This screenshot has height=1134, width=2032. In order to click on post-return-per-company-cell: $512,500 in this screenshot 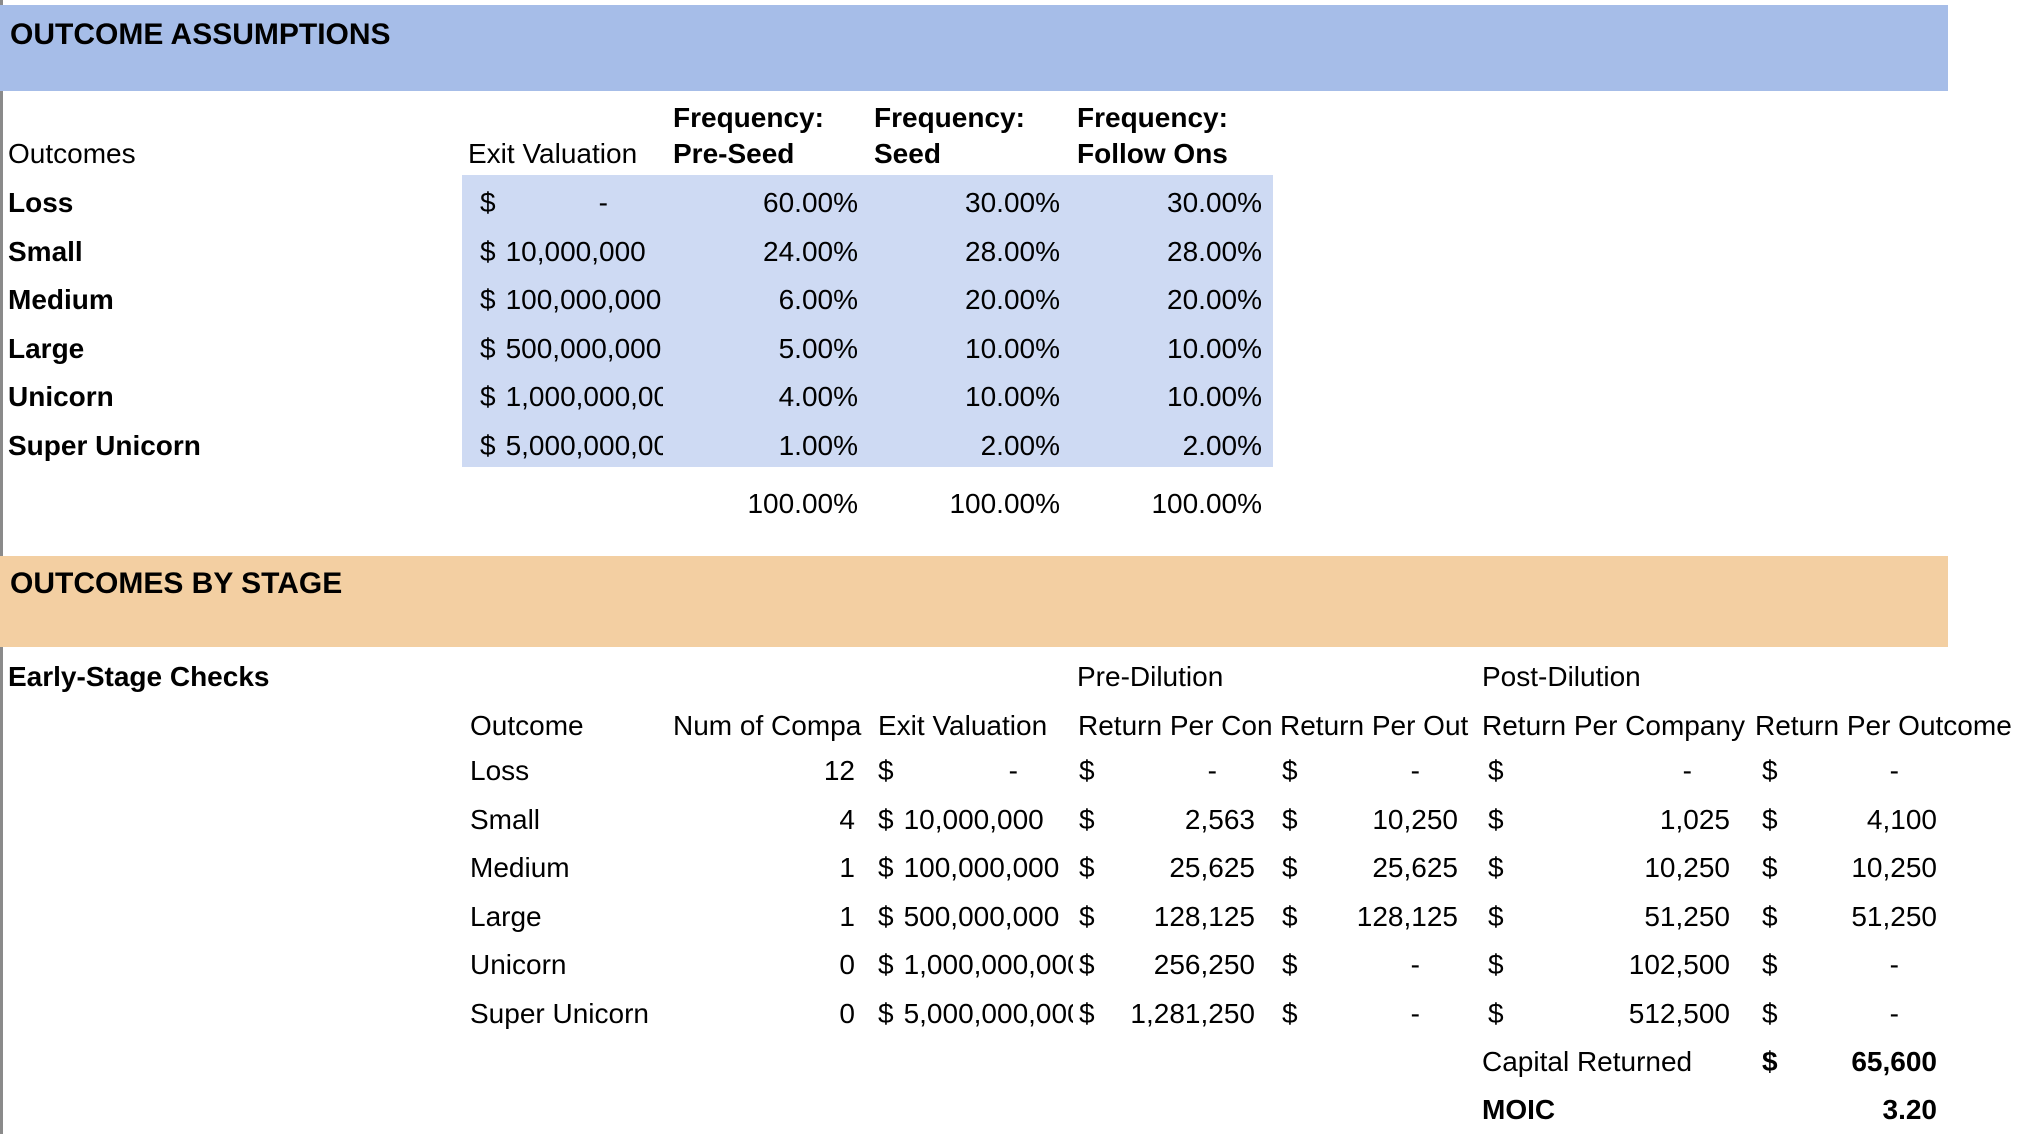, I will do `click(1615, 1013)`.